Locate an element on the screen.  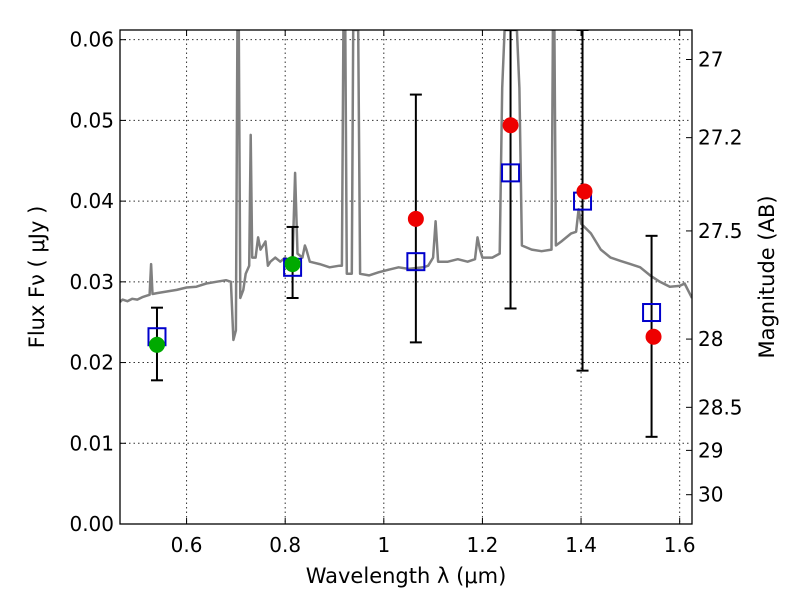
y-tick-label: 0.00 is located at coordinates (91, 524).